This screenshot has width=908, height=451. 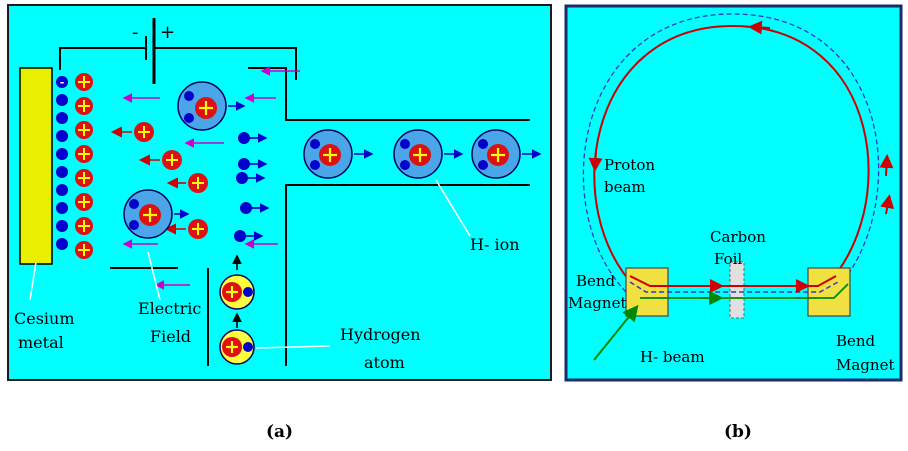 What do you see at coordinates (170, 336) in the screenshot?
I see `label-field-line2: Field` at bounding box center [170, 336].